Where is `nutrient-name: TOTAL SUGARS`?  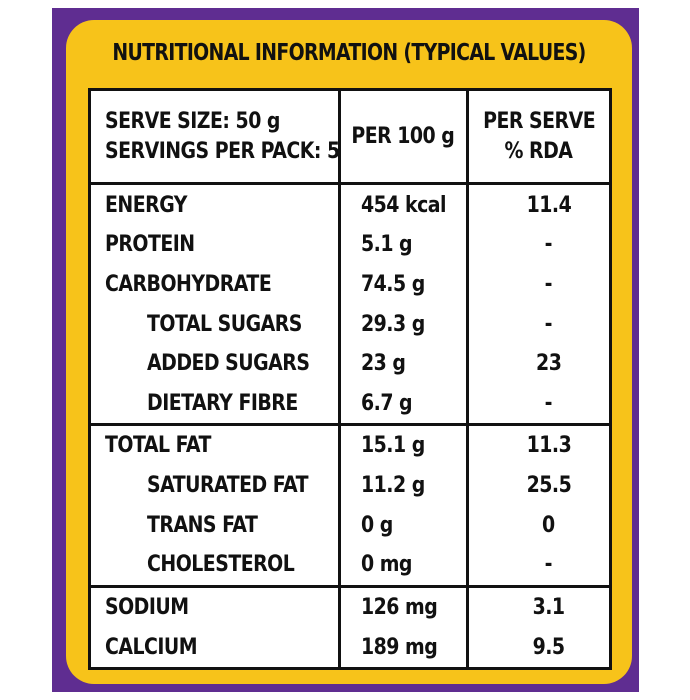 nutrient-name: TOTAL SUGARS is located at coordinates (216, 324).